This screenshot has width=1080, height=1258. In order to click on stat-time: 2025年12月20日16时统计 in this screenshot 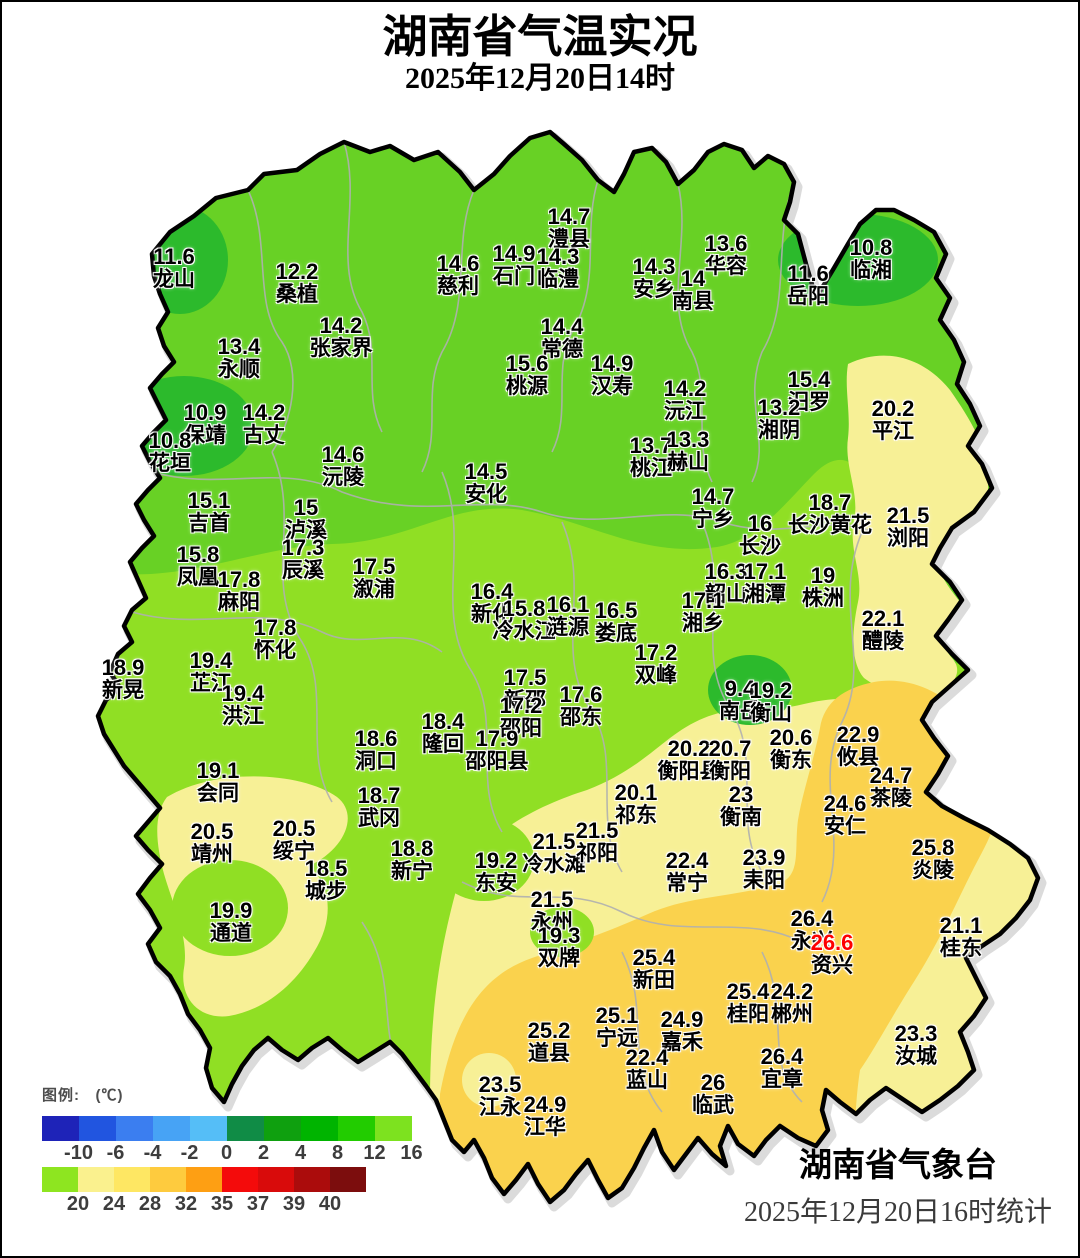, I will do `click(898, 1212)`.